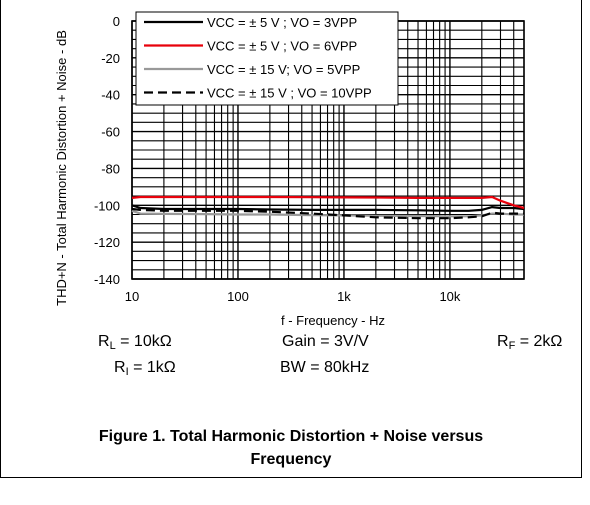  I want to click on legend-box, so click(267, 58).